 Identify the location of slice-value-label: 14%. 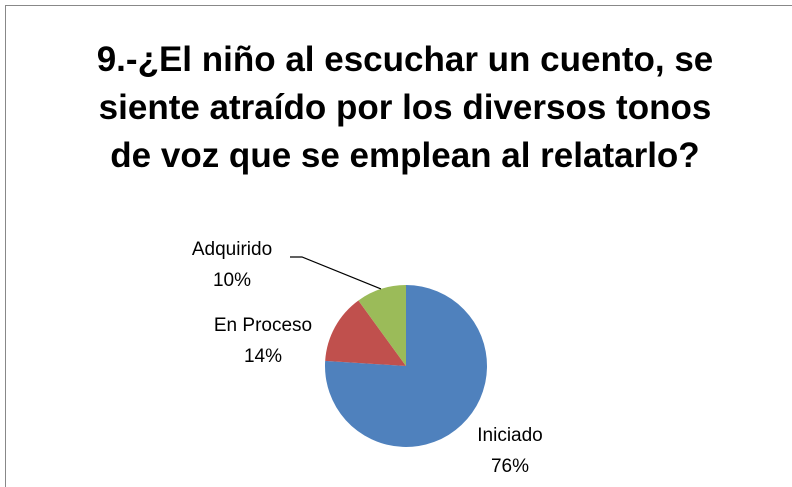
(263, 356).